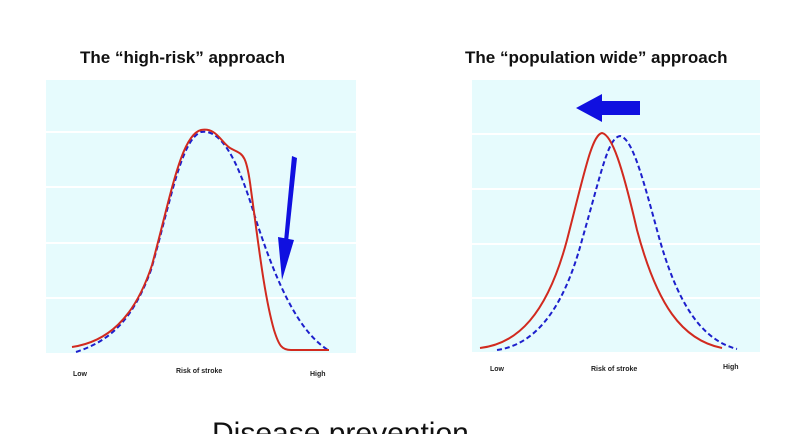 This screenshot has height=434, width=810. I want to click on slide-footer-title: Disease prevention, so click(340, 425).